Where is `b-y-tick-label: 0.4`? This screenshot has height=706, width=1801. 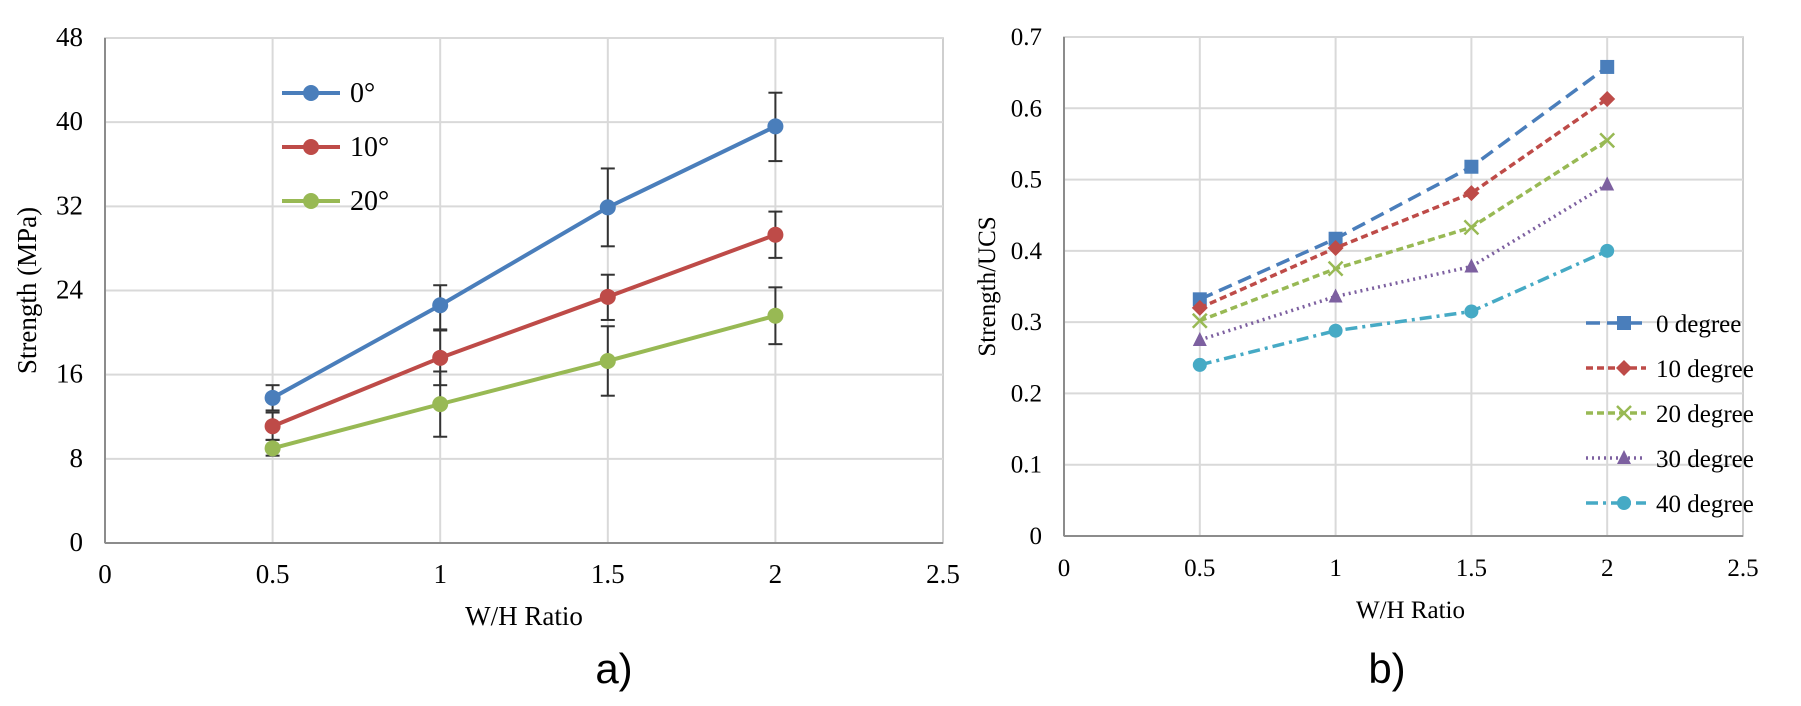
b-y-tick-label: 0.4 is located at coordinates (1027, 251).